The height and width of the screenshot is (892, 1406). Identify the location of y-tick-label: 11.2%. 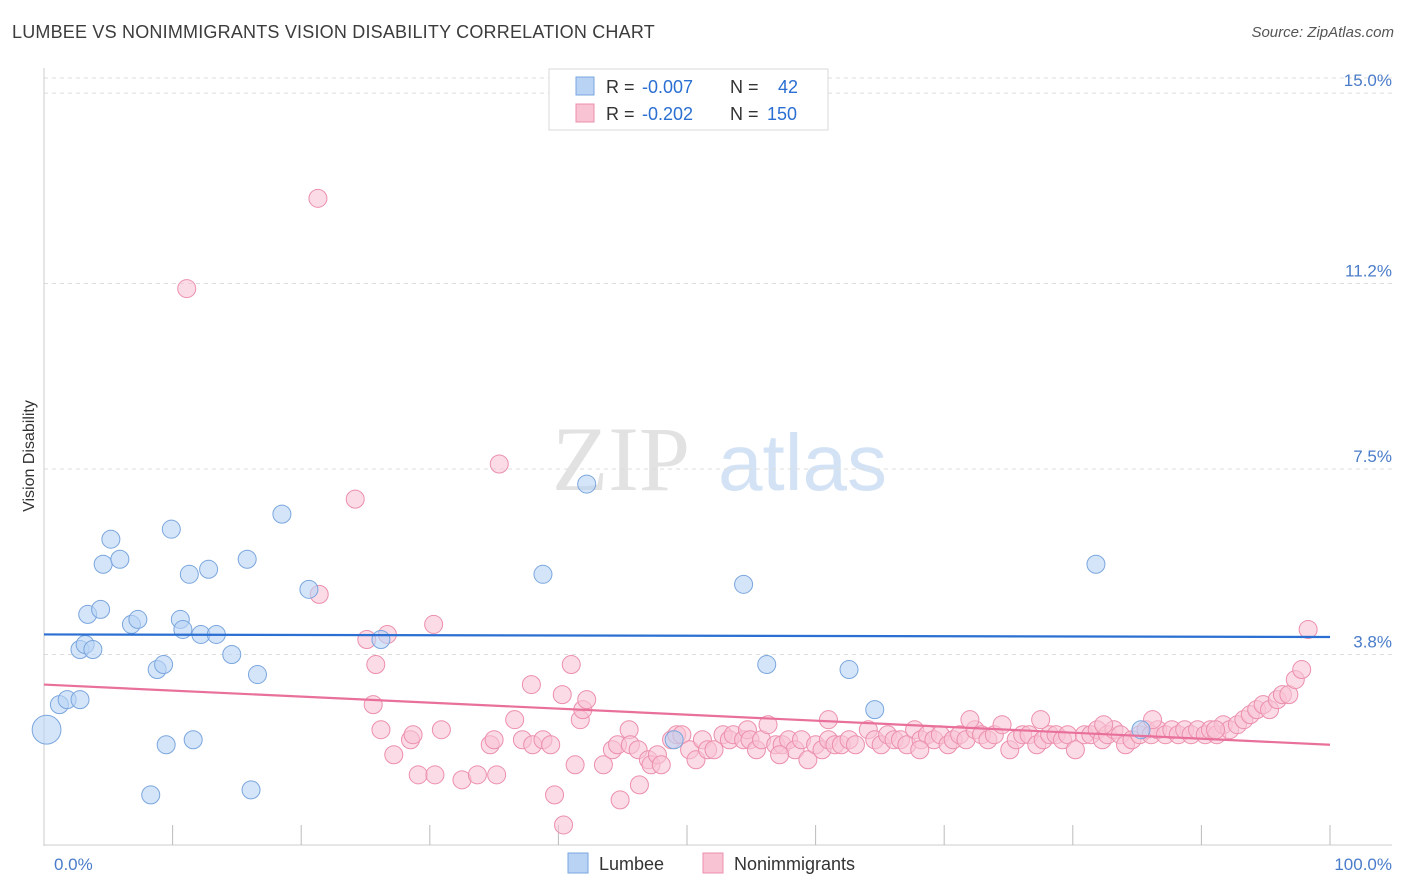
(1368, 271).